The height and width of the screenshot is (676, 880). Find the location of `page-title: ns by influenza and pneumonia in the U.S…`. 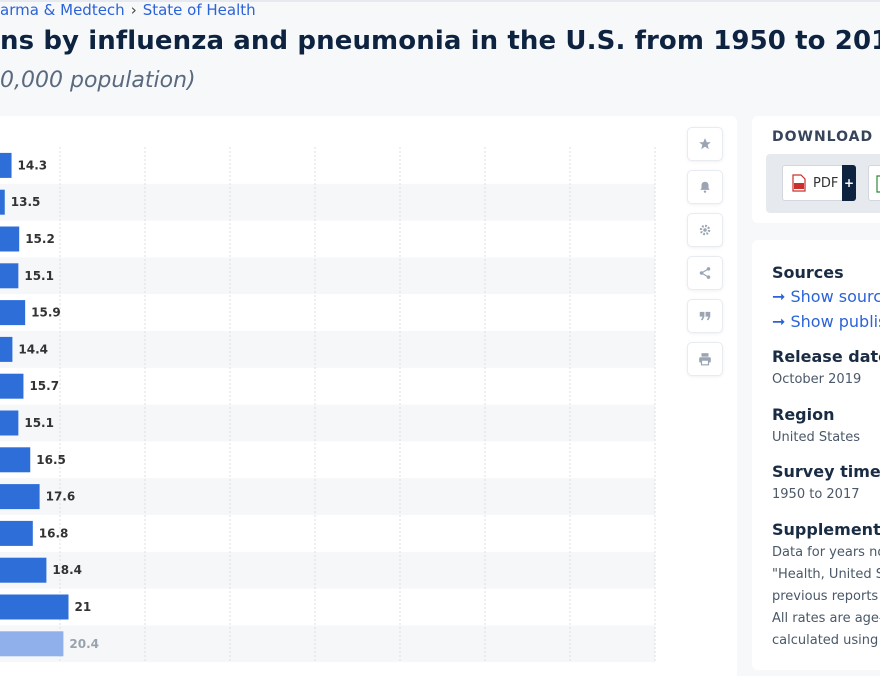

page-title: ns by influenza and pneumonia in the U.S… is located at coordinates (440, 41).